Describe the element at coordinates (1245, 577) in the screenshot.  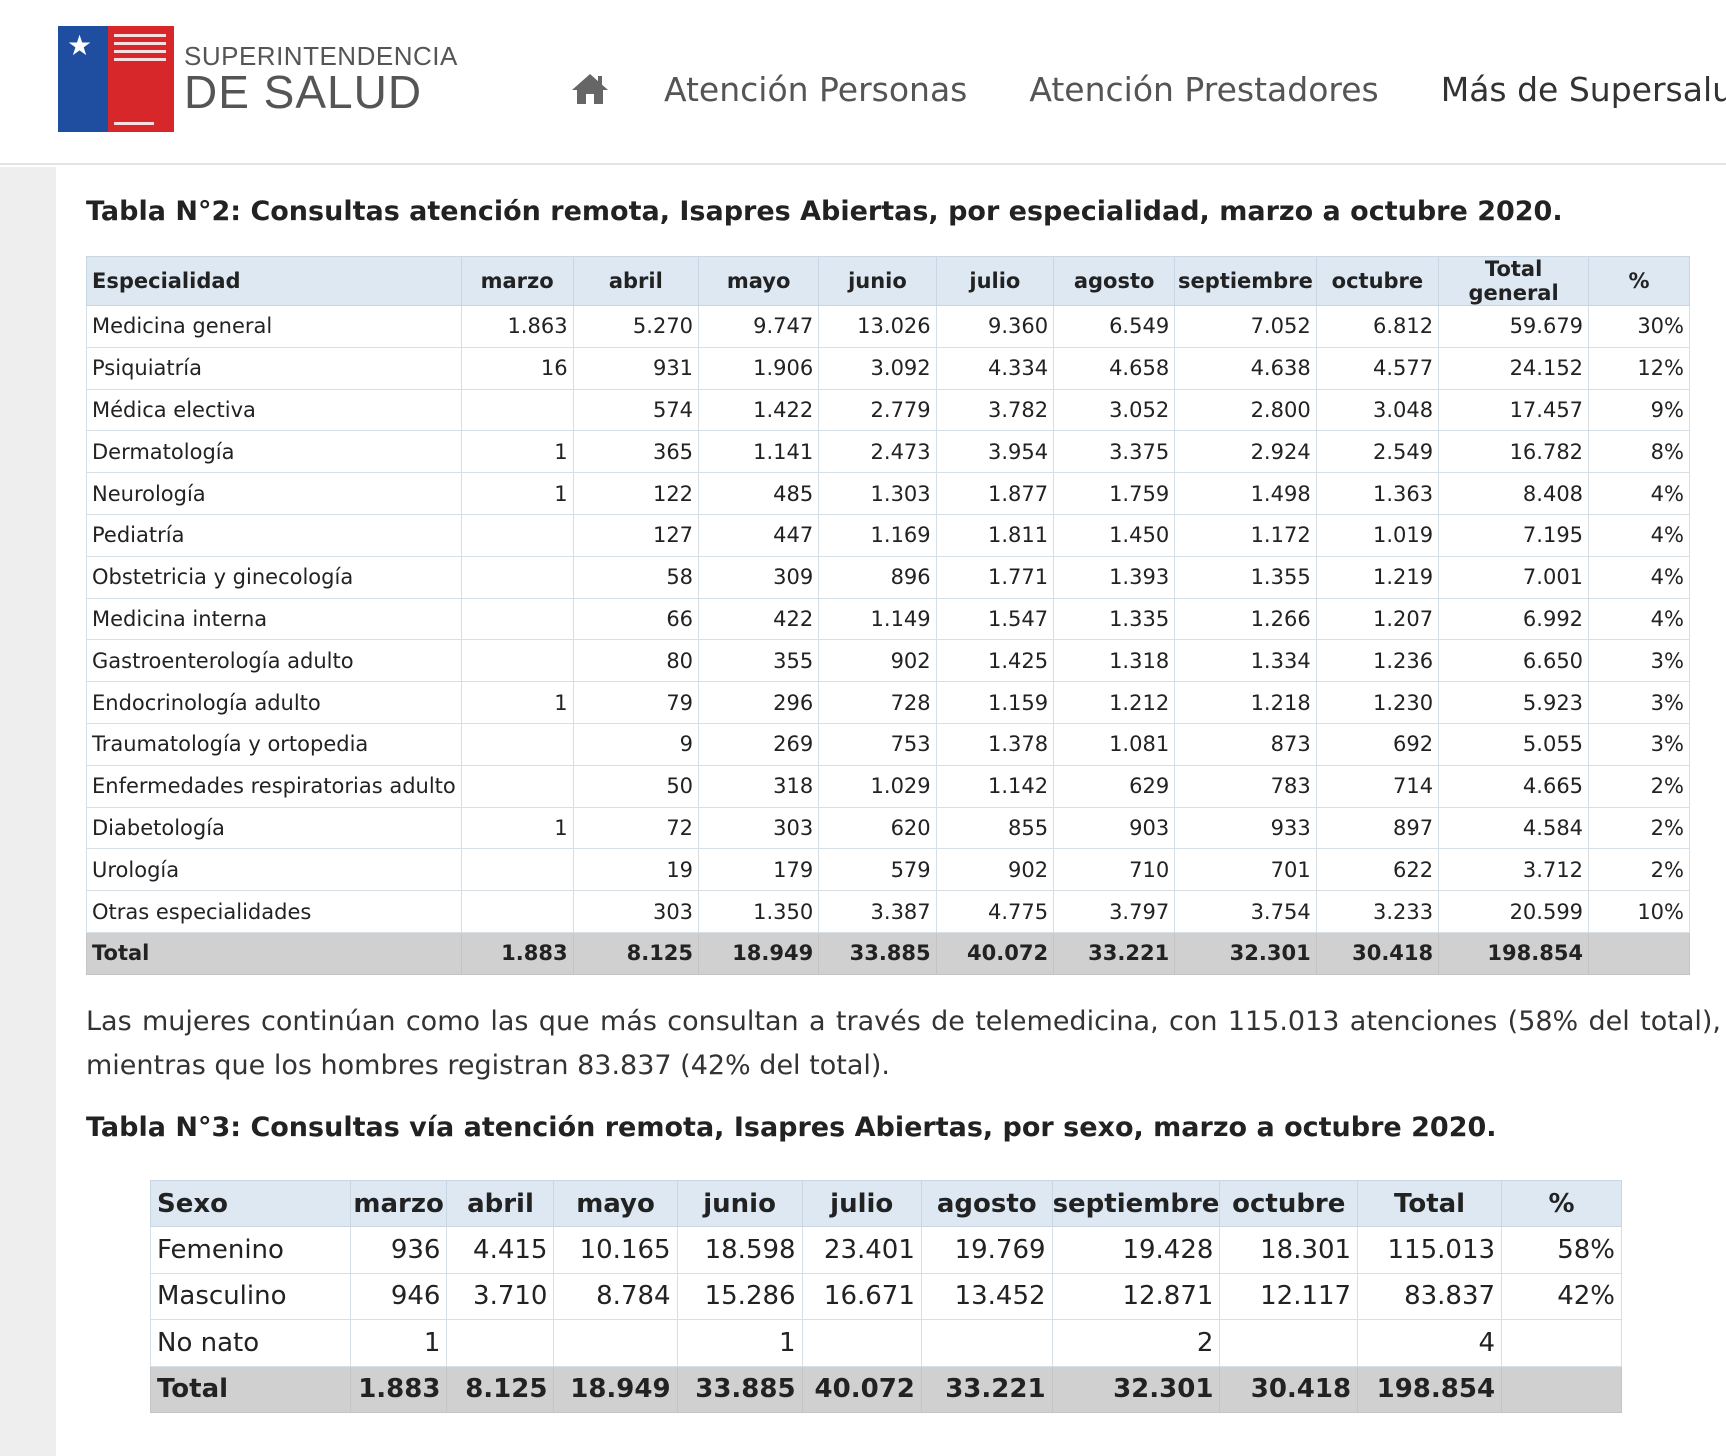
I see `table-cell: 1.355` at that location.